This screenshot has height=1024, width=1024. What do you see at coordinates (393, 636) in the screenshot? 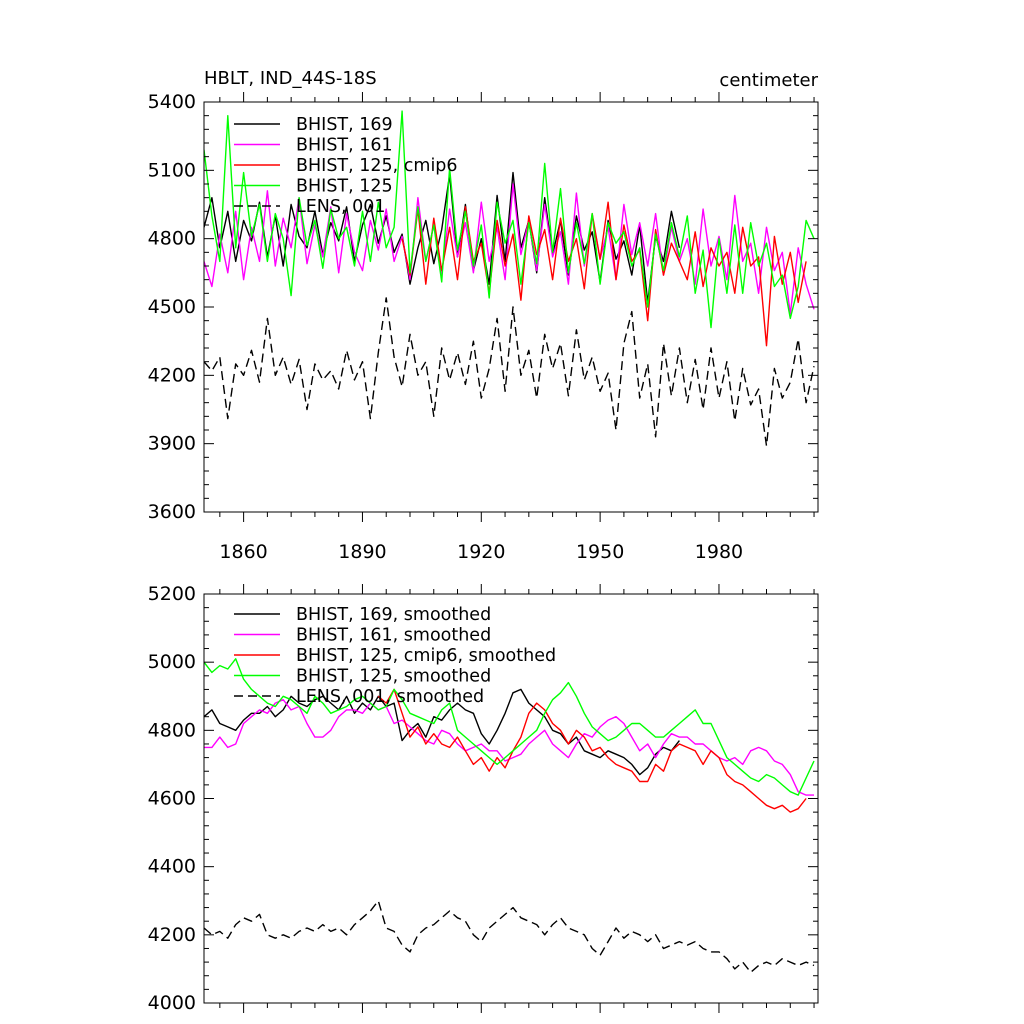
I see `bottom-legend-label-1: BHIST, 161, smoothed` at bounding box center [393, 636].